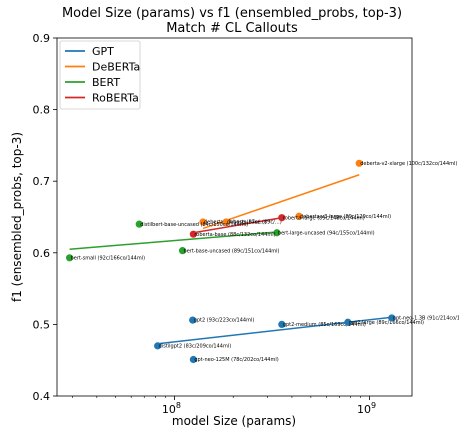 The image size is (459, 434). I want to click on point-label: bert-base-uncased (89c/151co/144ml), so click(232, 251).